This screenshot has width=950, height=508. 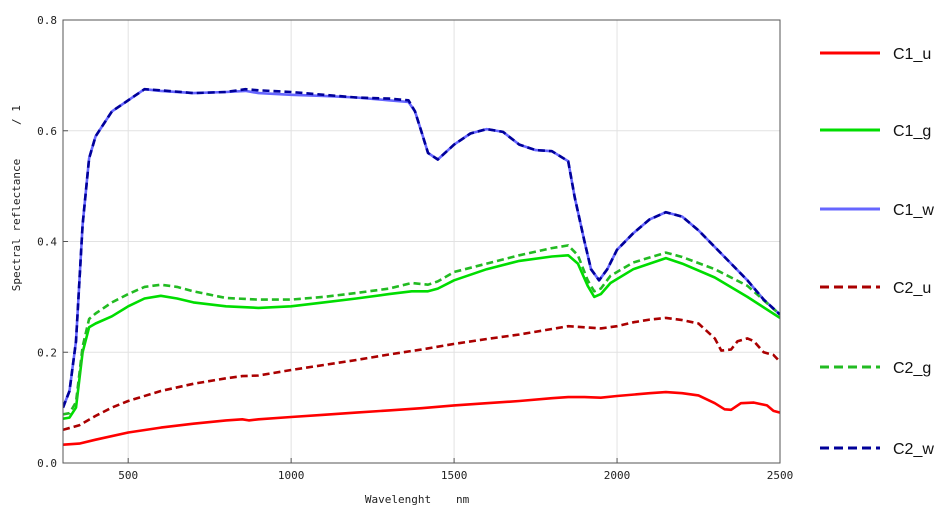 I want to click on x-tick-label: 500, so click(x=128, y=475).